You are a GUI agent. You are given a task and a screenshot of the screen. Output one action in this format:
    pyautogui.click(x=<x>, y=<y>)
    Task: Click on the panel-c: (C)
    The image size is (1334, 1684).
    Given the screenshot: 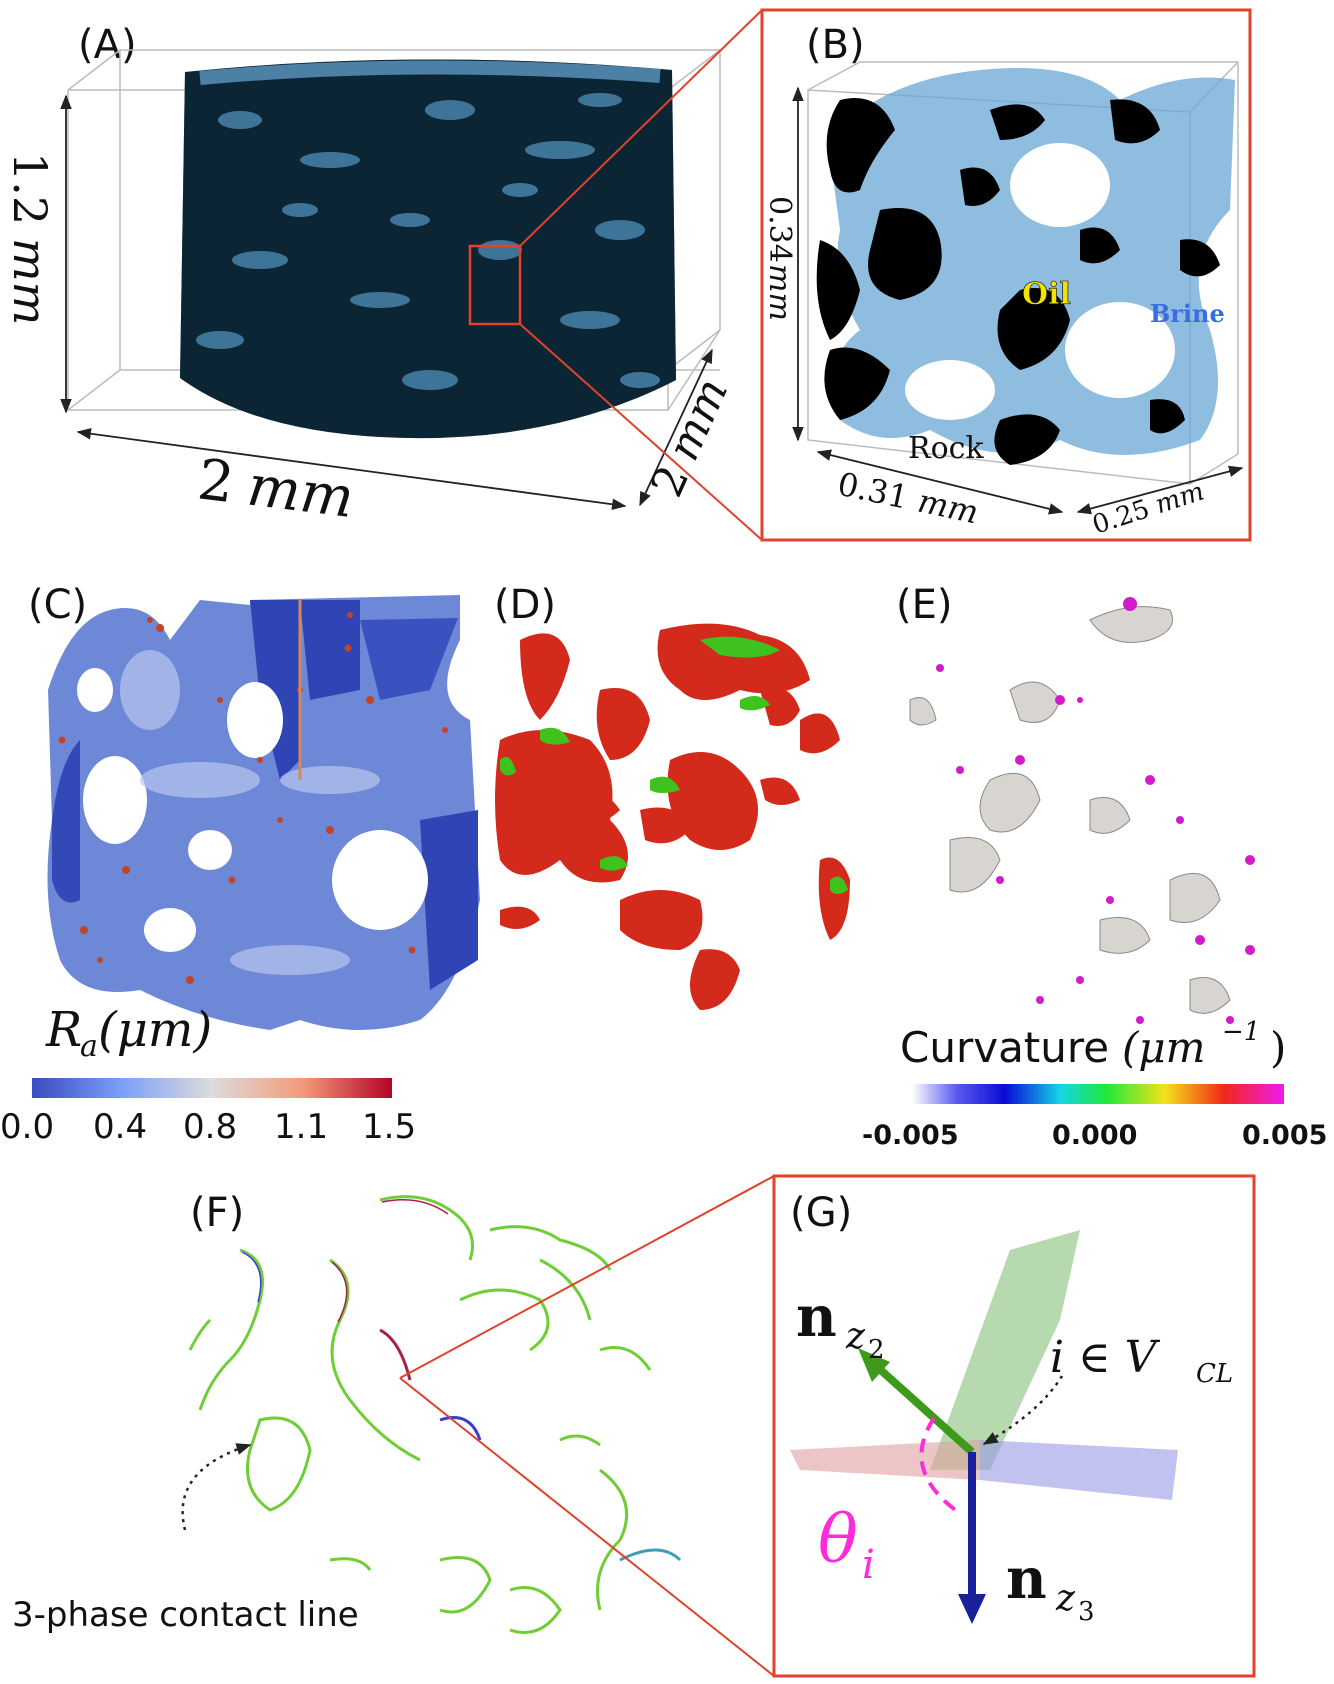 What is the action you would take?
    pyautogui.click(x=240, y=864)
    